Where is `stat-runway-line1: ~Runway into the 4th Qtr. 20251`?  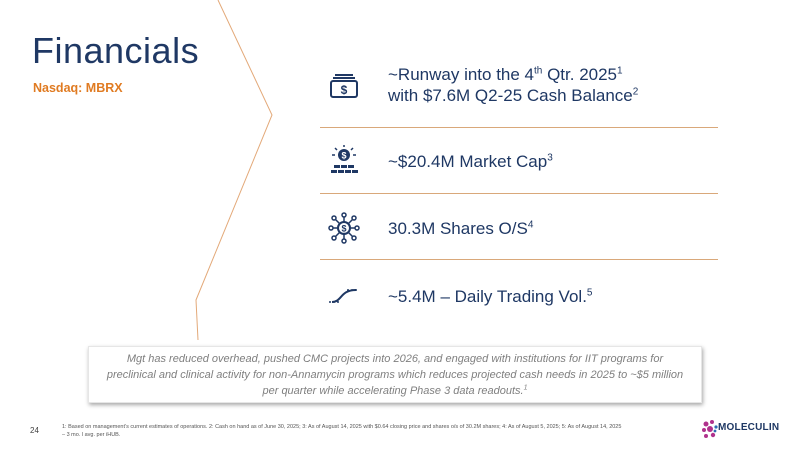 stat-runway-line1: ~Runway into the 4th Qtr. 20251 is located at coordinates (505, 74).